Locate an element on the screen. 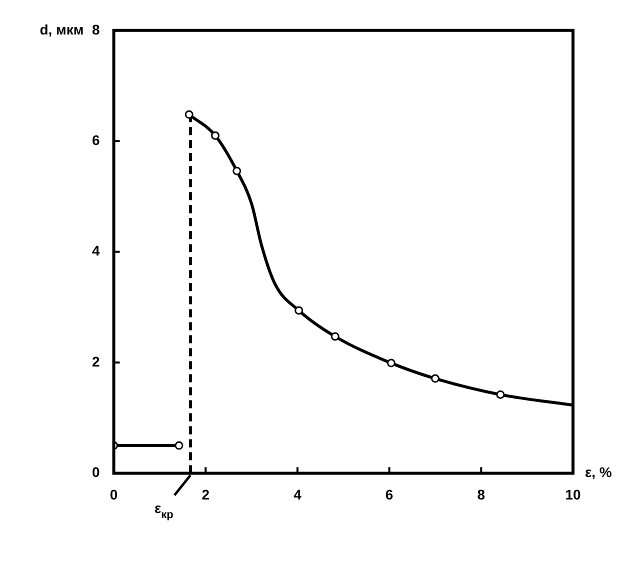 Image resolution: width=639 pixels, height=564 pixels. x-tick-label: 10 is located at coordinates (573, 494).